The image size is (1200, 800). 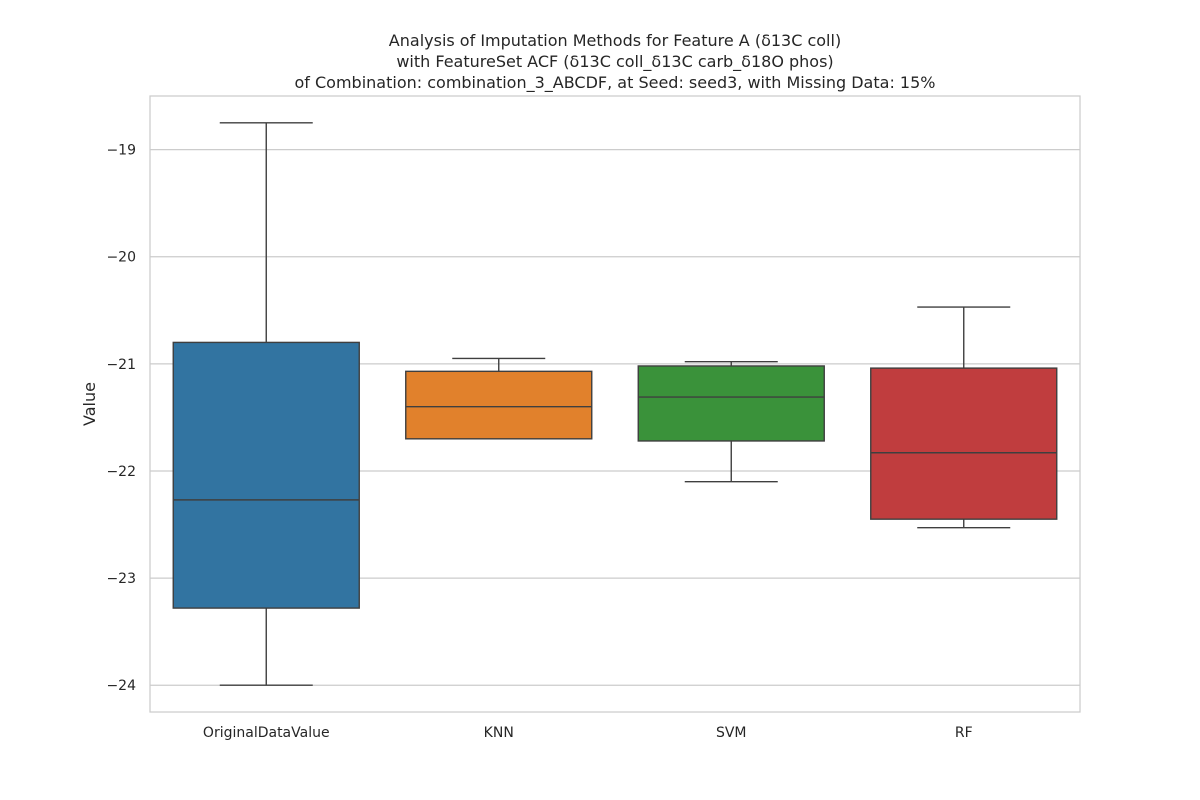 What do you see at coordinates (121, 579) in the screenshot?
I see `y-tick-label: −23` at bounding box center [121, 579].